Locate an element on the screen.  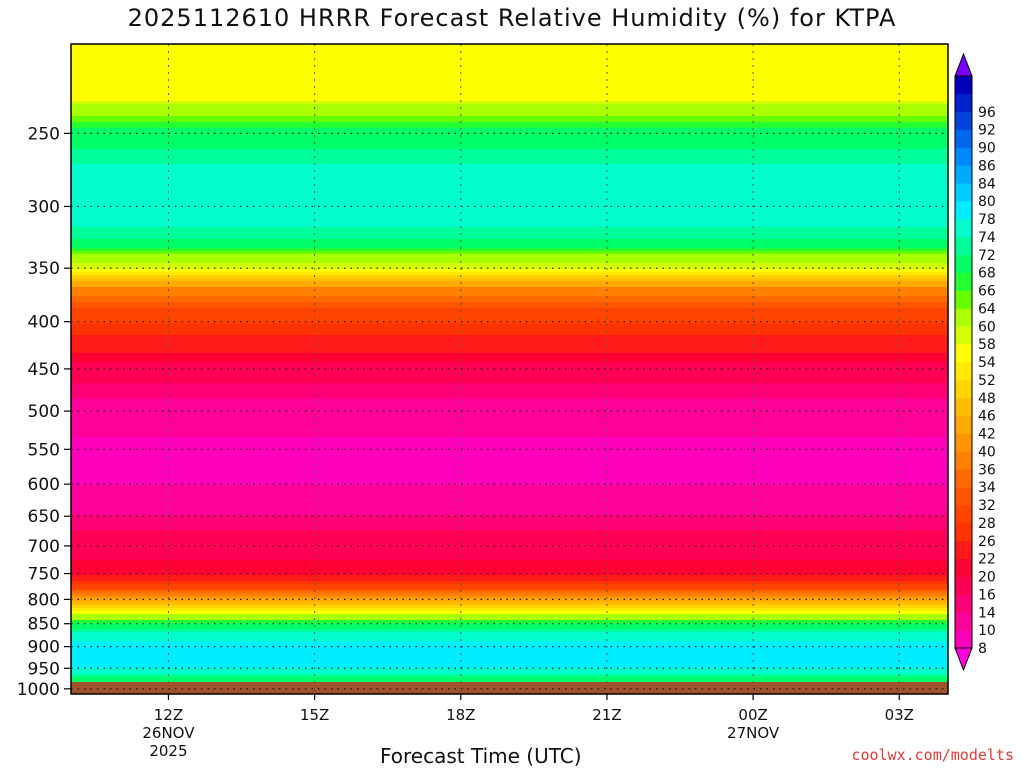
watermark: coolwx.com/modelts is located at coordinates (932, 755).